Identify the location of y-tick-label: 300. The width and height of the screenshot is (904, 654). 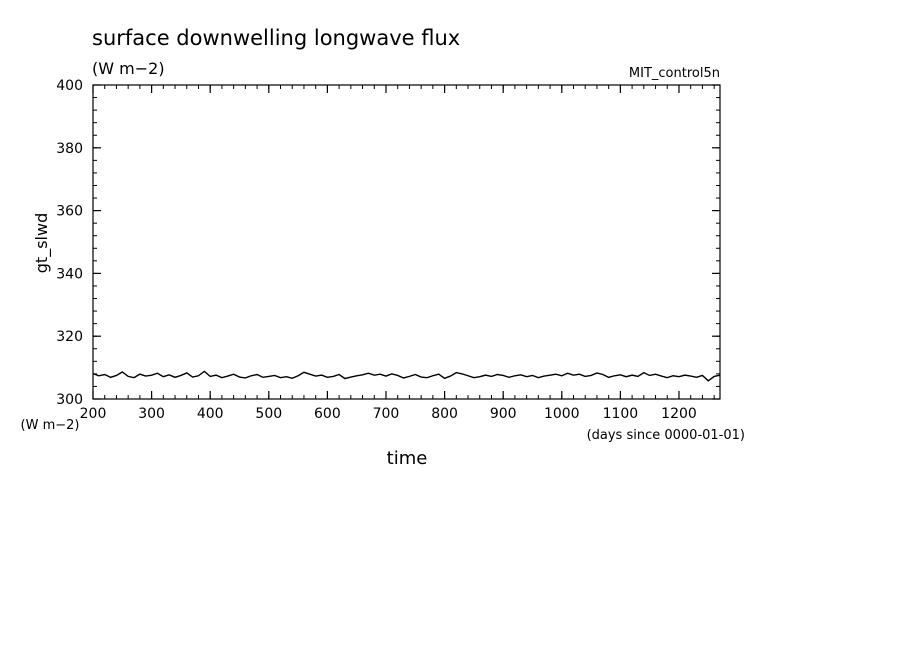
(69, 400).